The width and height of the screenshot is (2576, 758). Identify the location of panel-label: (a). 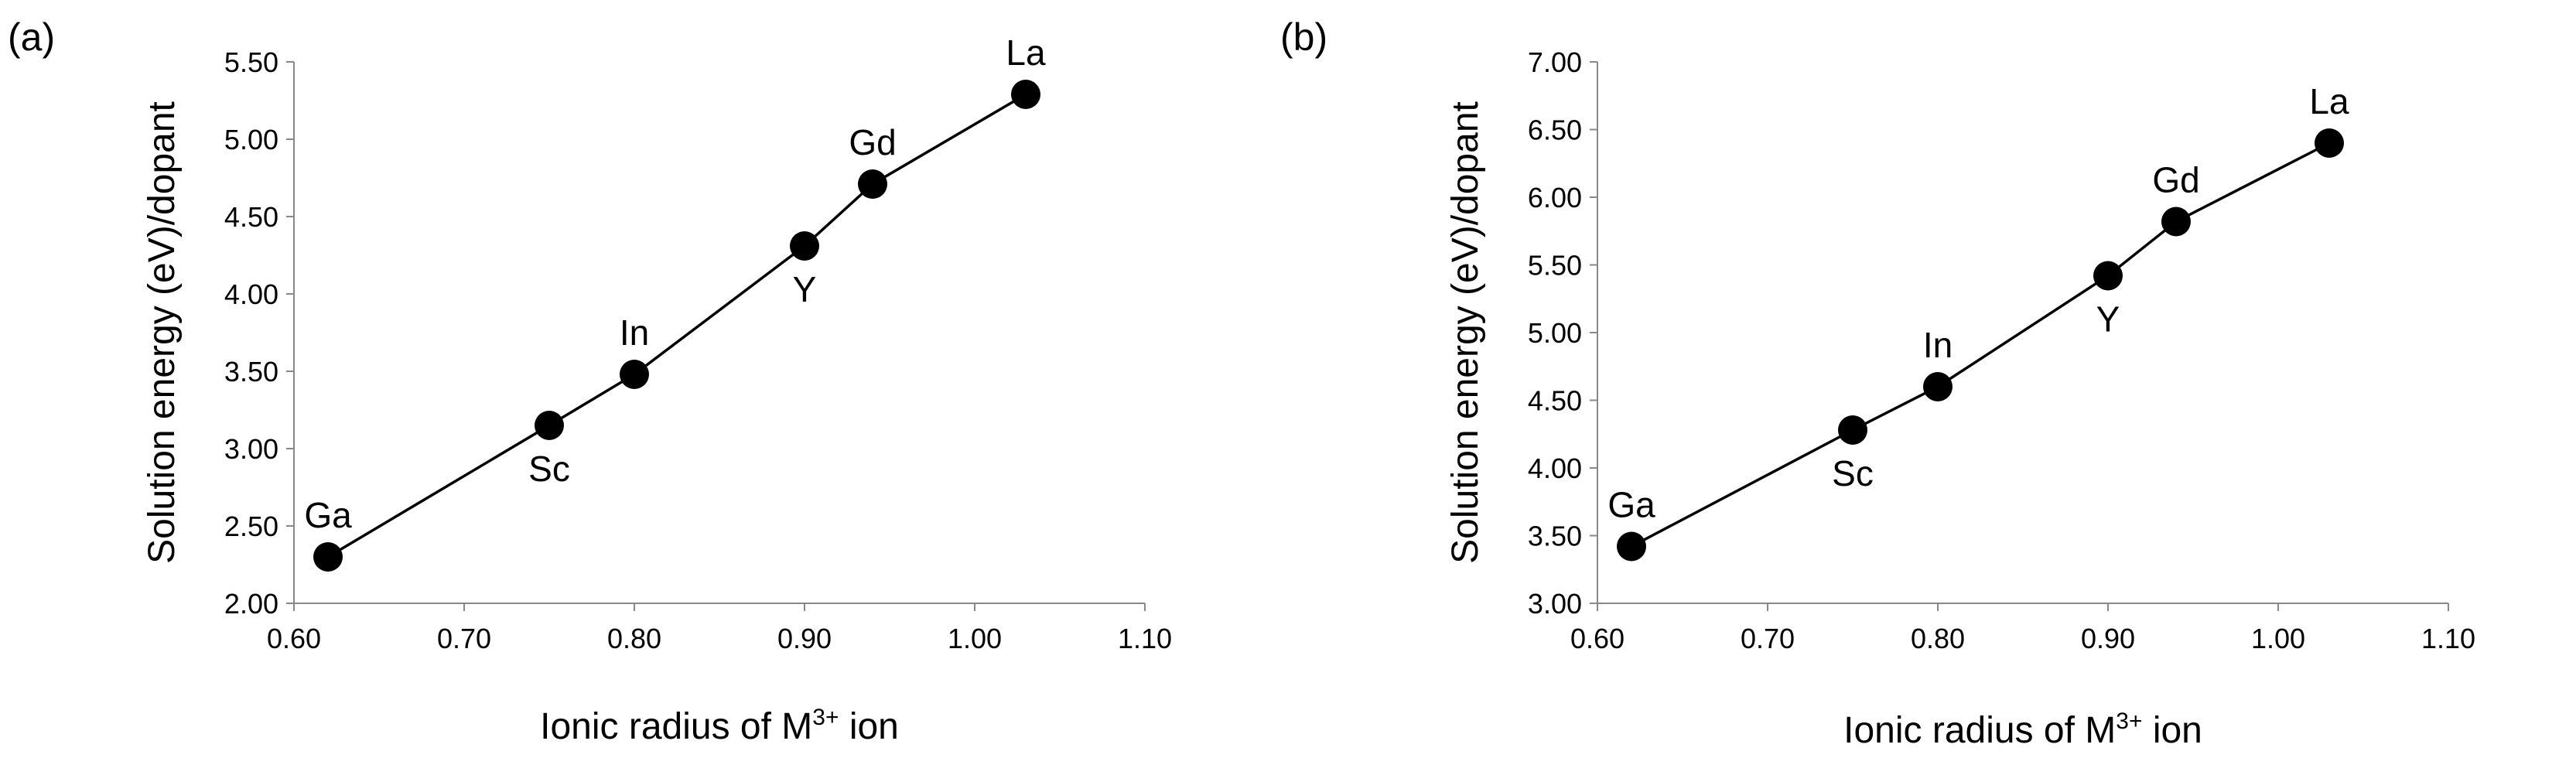
(31, 37).